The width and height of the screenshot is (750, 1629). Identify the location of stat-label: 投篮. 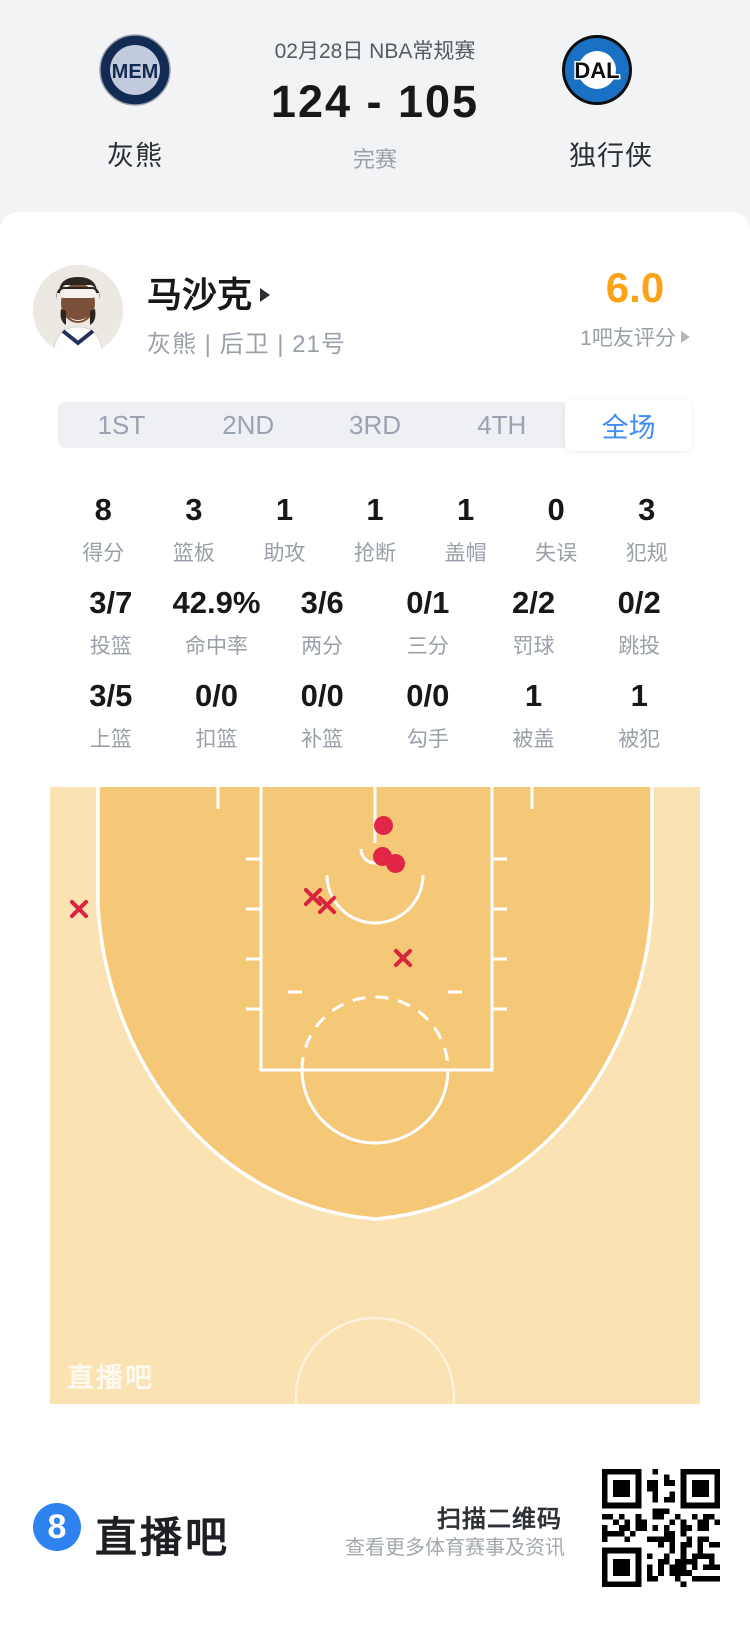
(110, 646).